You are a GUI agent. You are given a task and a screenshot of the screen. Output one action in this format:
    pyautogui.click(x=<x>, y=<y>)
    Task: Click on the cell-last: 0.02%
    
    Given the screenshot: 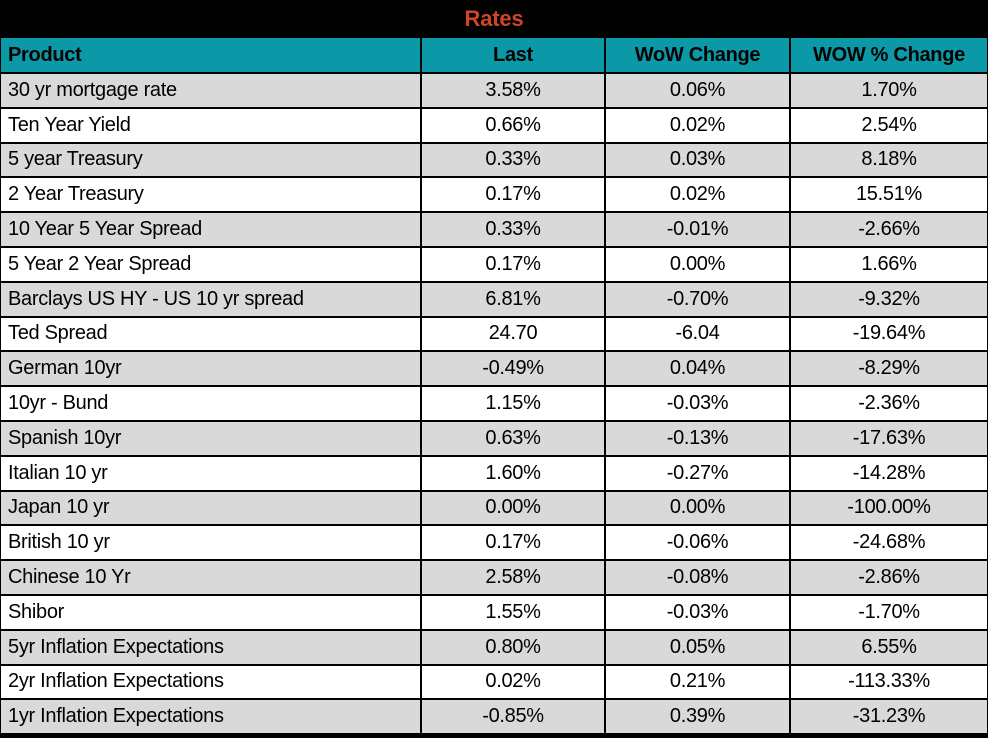 What is the action you would take?
    pyautogui.click(x=512, y=682)
    